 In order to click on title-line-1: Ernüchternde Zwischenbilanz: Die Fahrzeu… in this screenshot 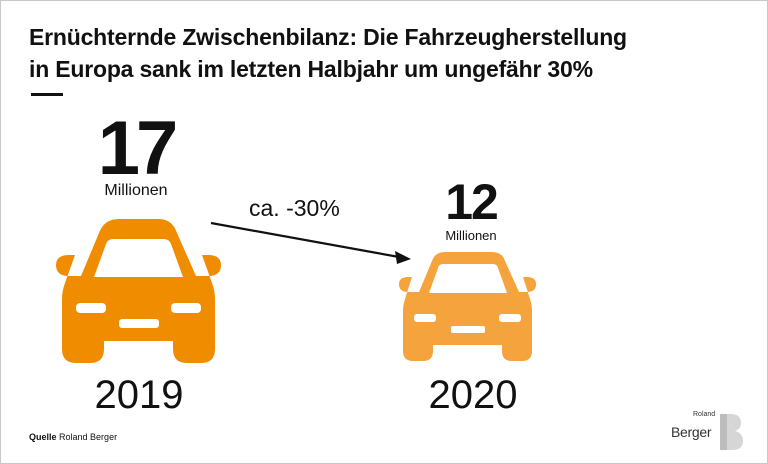, I will do `click(328, 37)`.